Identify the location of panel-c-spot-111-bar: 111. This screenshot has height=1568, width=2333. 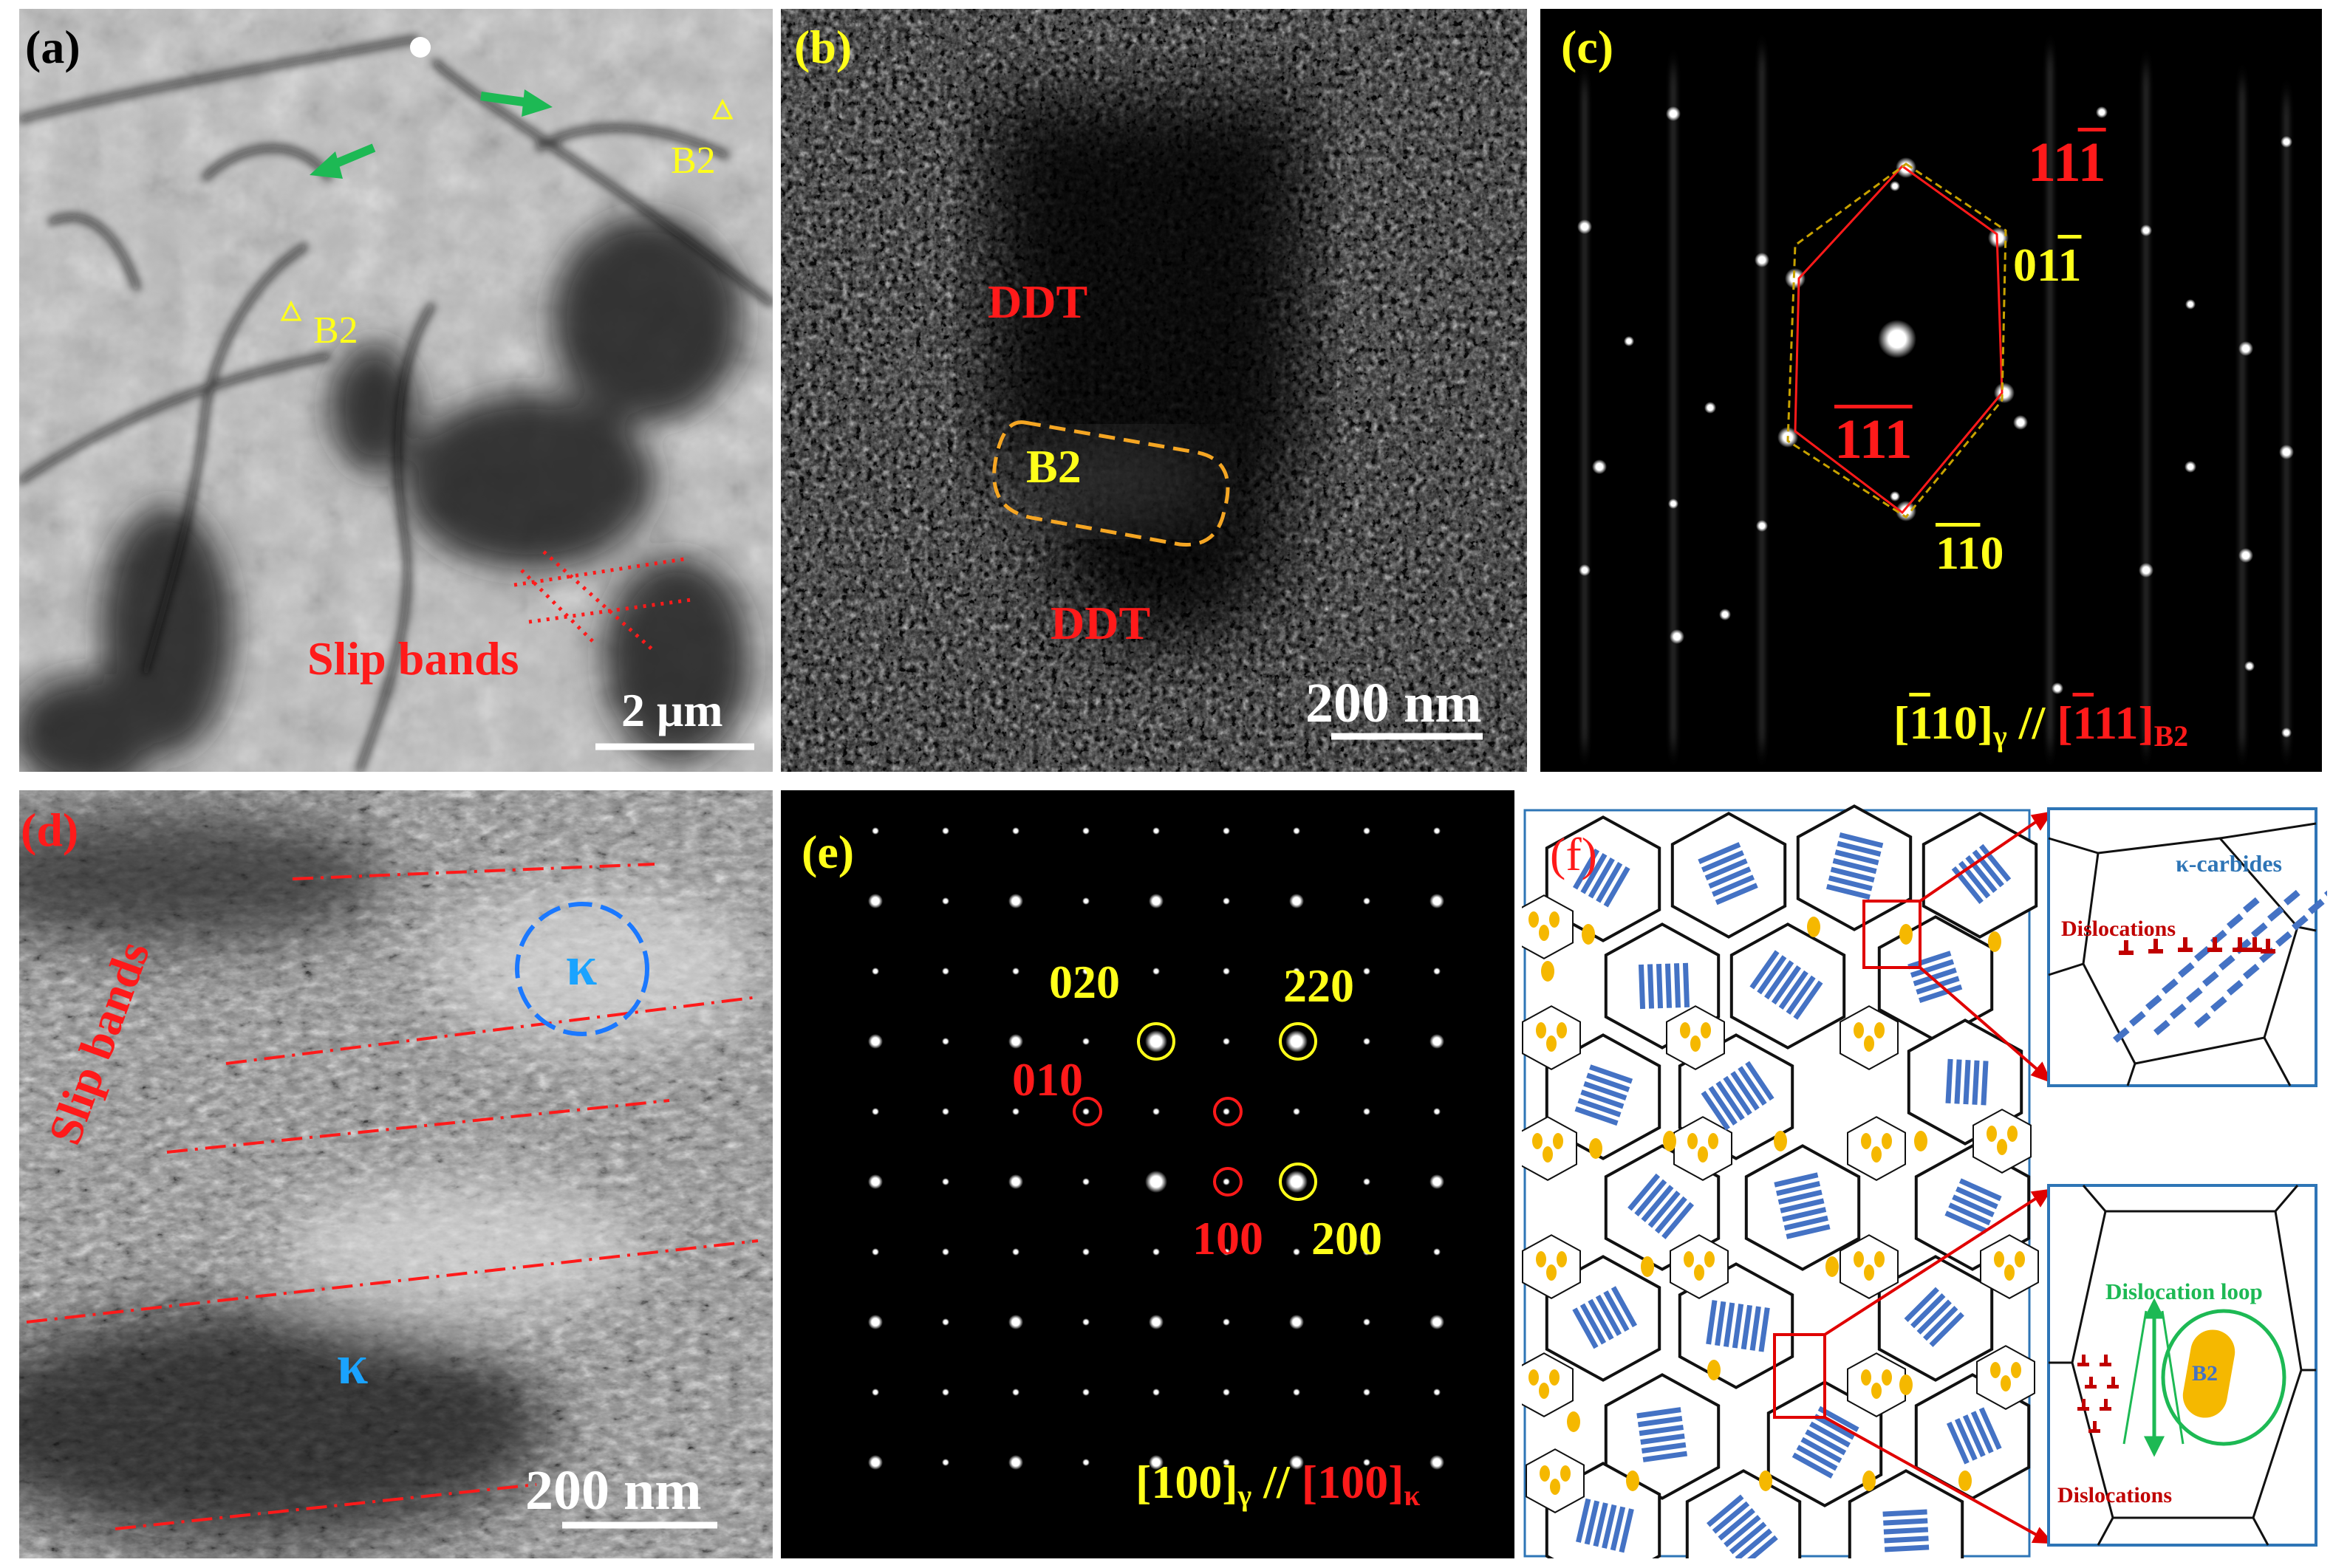
(1873, 439).